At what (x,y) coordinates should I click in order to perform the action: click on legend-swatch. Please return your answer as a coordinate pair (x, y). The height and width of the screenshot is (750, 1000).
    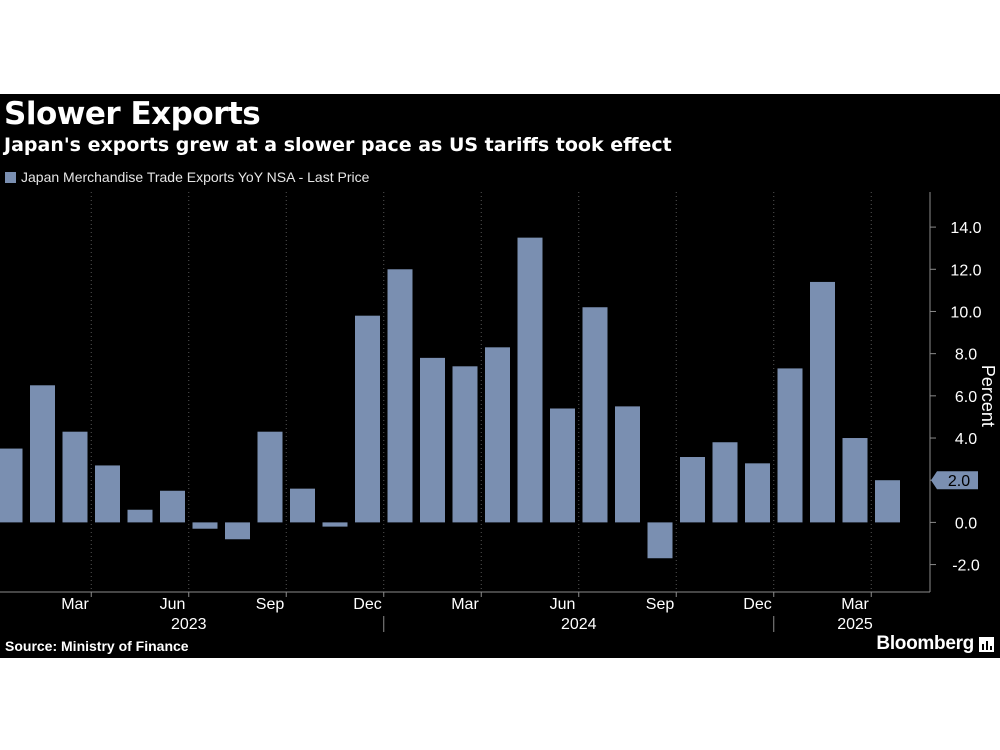
    Looking at the image, I should click on (10, 177).